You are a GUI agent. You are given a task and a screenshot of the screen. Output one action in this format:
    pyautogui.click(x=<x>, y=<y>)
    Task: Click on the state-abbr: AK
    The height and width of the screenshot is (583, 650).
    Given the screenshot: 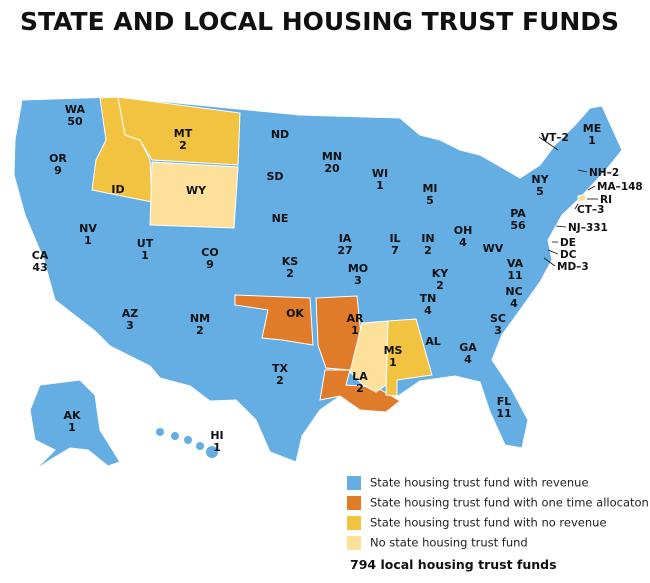 What is the action you would take?
    pyautogui.click(x=72, y=415)
    